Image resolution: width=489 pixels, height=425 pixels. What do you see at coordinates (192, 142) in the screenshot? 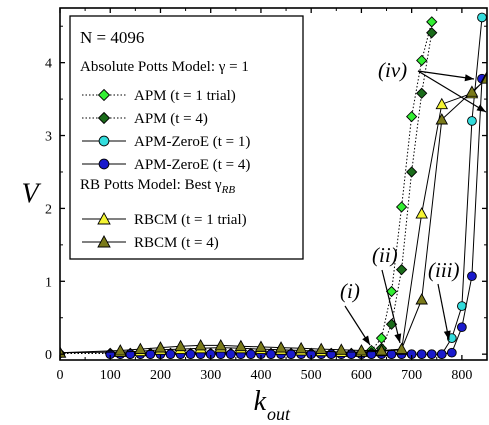
I see `legend-label: APM-ZeroE (t = 1)` at bounding box center [192, 142].